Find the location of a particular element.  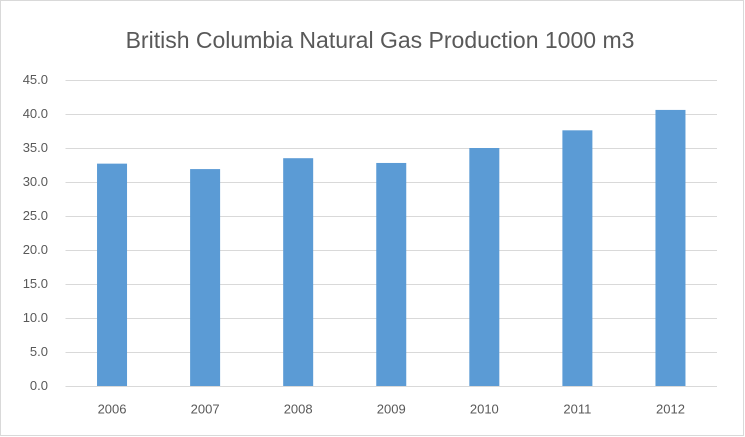

y-tick-label: 25.0 is located at coordinates (35, 215).